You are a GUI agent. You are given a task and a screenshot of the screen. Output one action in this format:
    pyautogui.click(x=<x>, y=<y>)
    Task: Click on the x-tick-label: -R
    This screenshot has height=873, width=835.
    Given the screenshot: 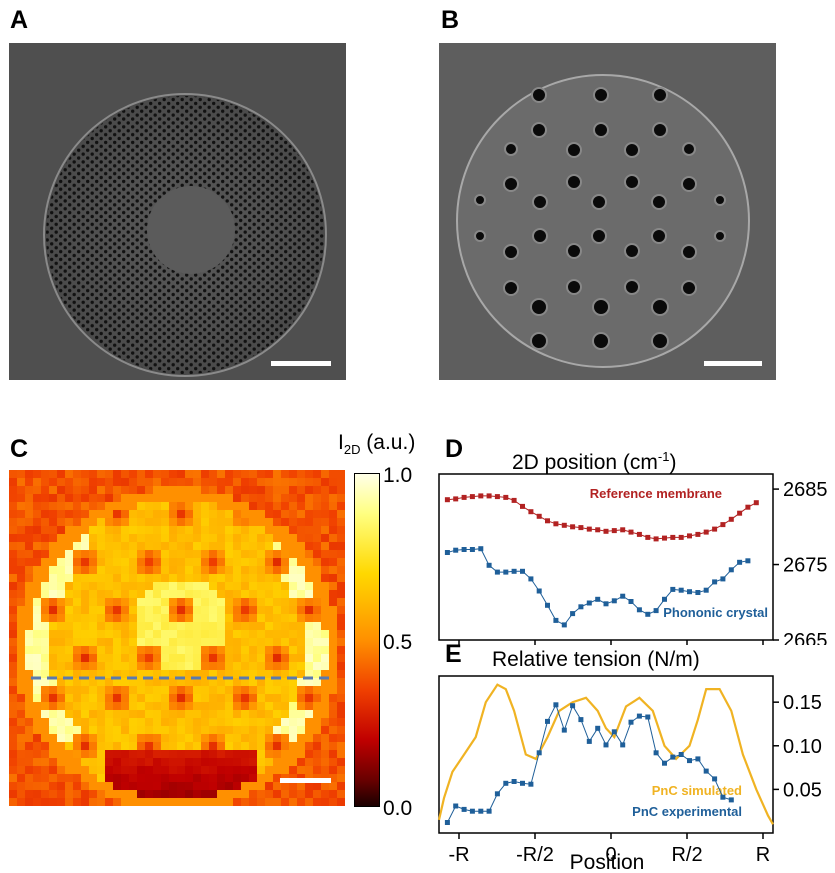 What is the action you would take?
    pyautogui.click(x=458, y=855)
    